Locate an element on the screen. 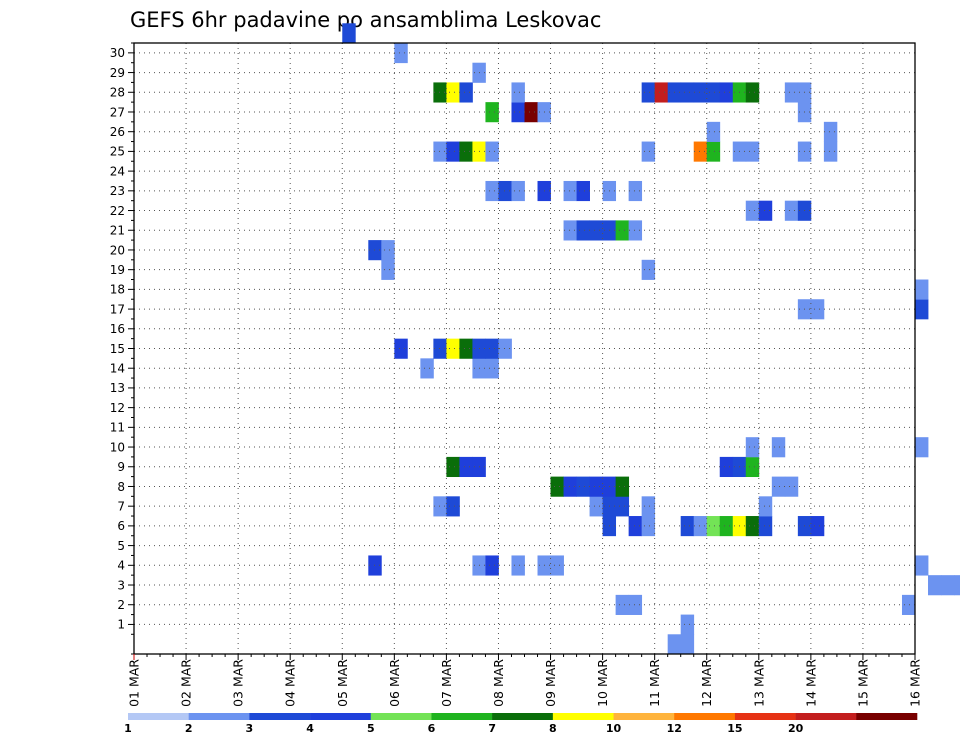  y-tick-label: 19 is located at coordinates (117, 270).